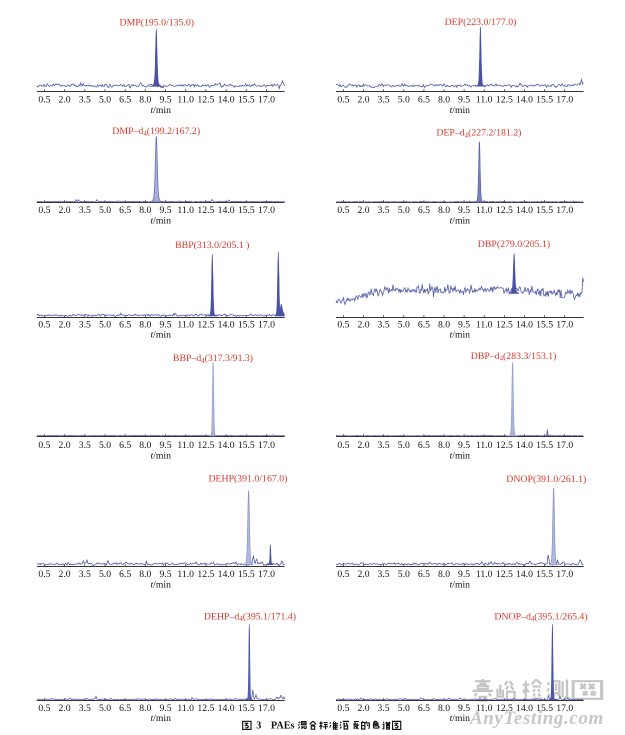  Describe the element at coordinates (157, 22) in the screenshot. I see `svg-text: DMP(195.0/135.0)` at that location.